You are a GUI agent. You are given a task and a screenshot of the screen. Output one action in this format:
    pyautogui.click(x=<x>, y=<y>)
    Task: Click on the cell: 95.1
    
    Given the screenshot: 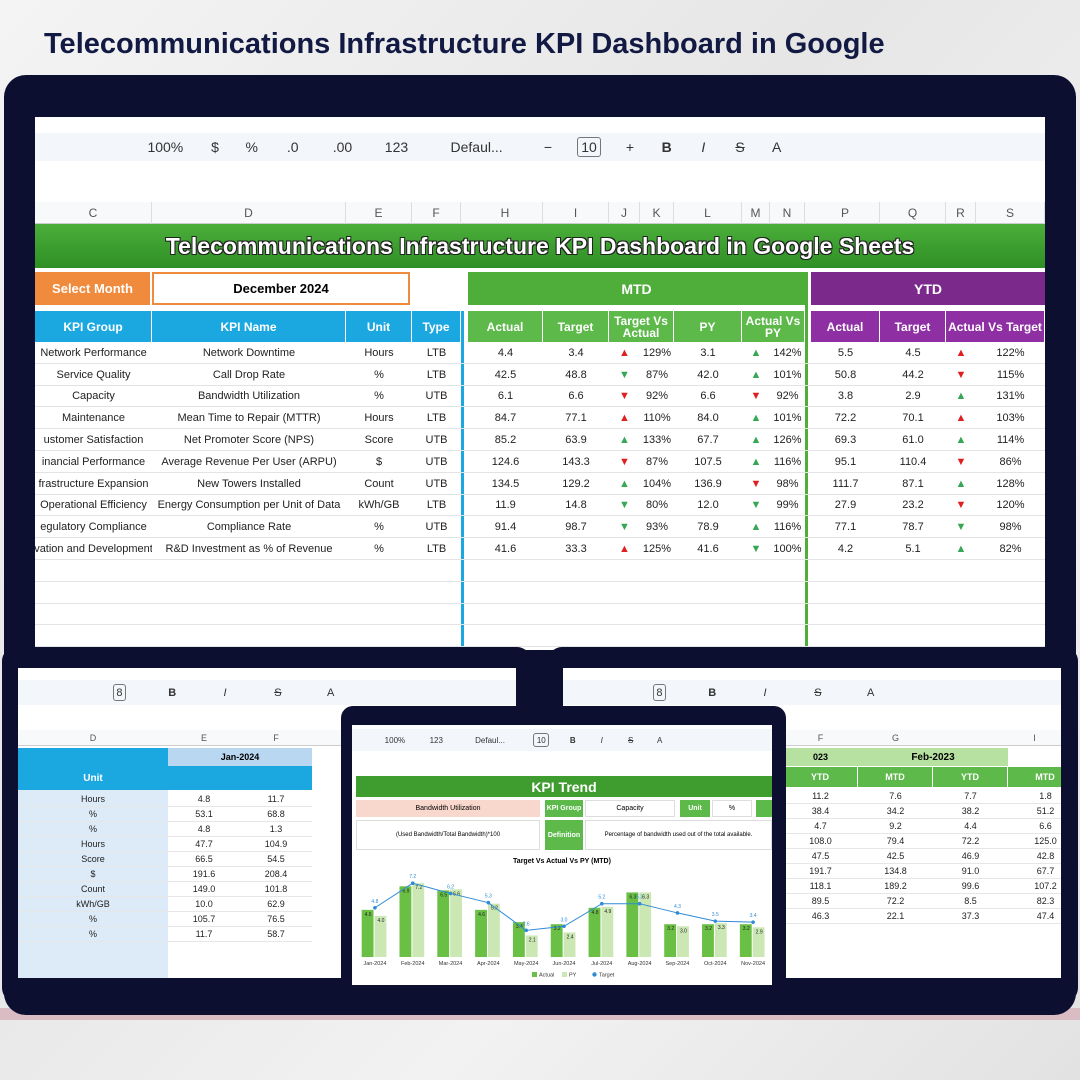 What is the action you would take?
    pyautogui.click(x=845, y=461)
    